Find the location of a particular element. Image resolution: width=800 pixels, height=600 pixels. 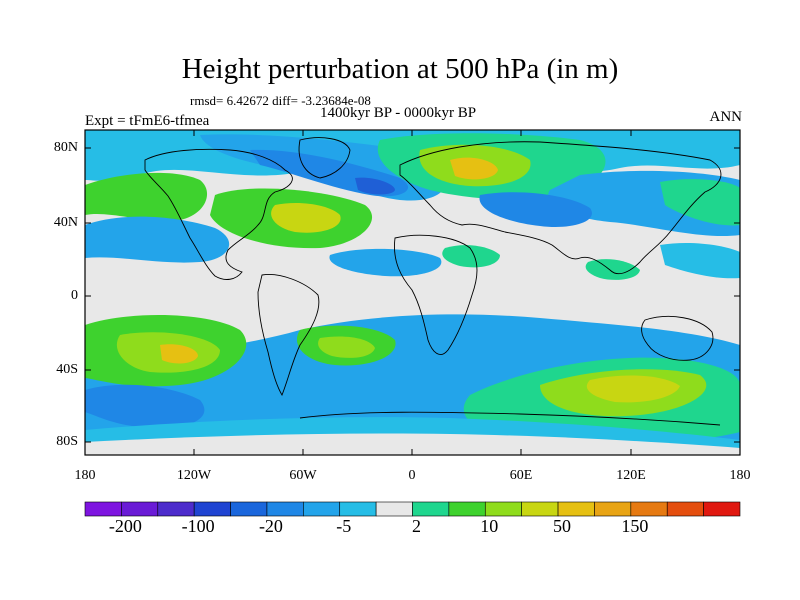

region-mid-atlantic-blue is located at coordinates (385, 262).